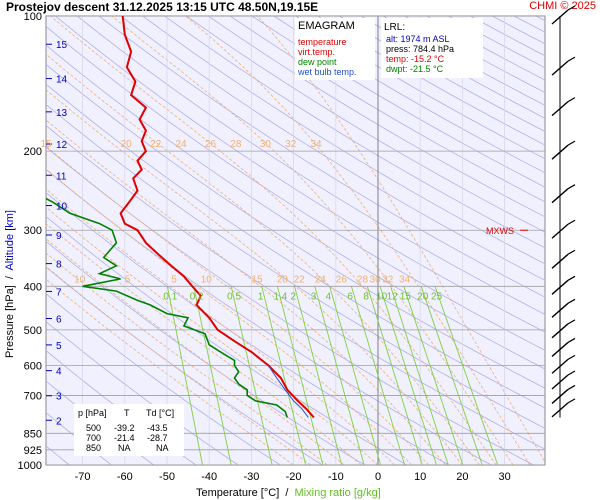  Describe the element at coordinates (382, 296) in the screenshot. I see `mixing-ratio-label: 10` at that location.